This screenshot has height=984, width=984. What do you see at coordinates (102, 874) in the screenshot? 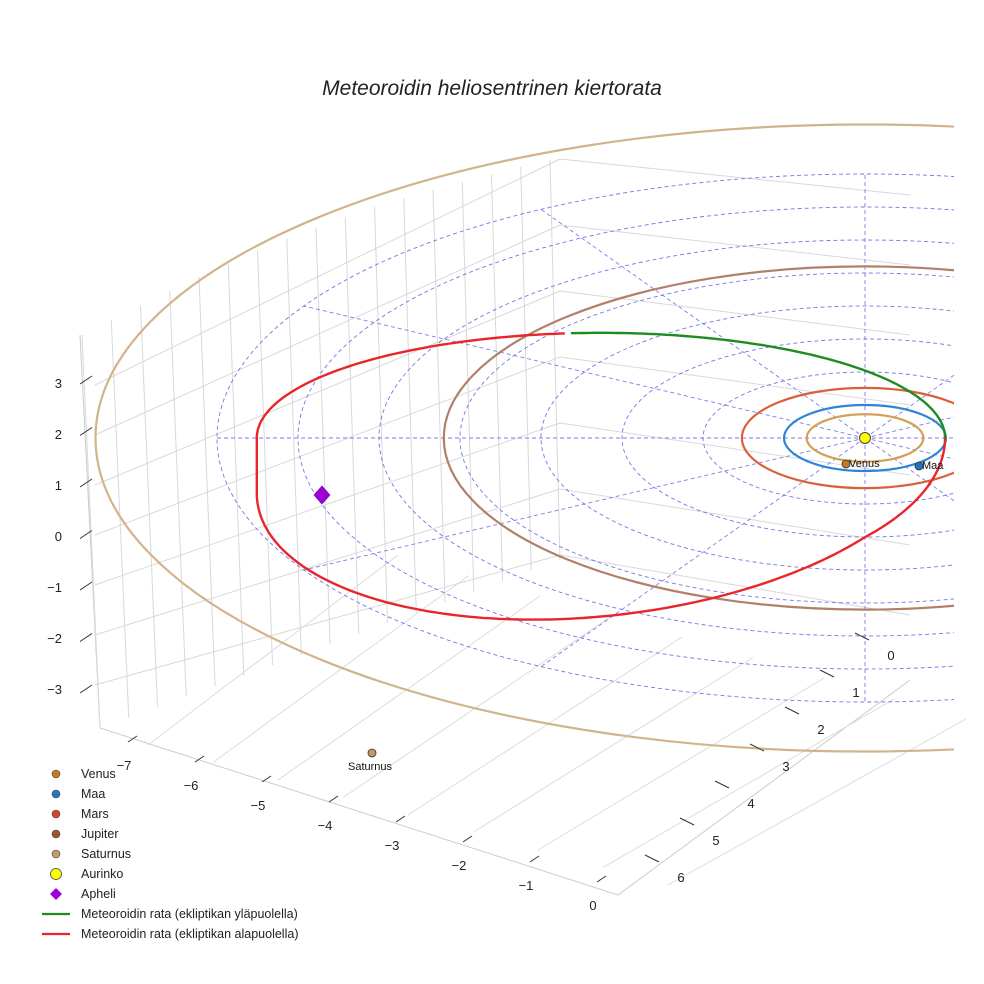
I see `legend-label: Aurinko` at bounding box center [102, 874].